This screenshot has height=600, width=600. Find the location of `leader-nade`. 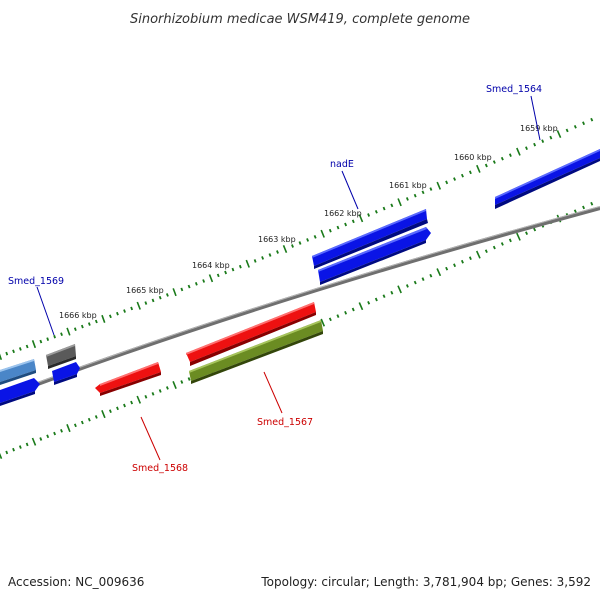

leader-nade is located at coordinates (350, 190).